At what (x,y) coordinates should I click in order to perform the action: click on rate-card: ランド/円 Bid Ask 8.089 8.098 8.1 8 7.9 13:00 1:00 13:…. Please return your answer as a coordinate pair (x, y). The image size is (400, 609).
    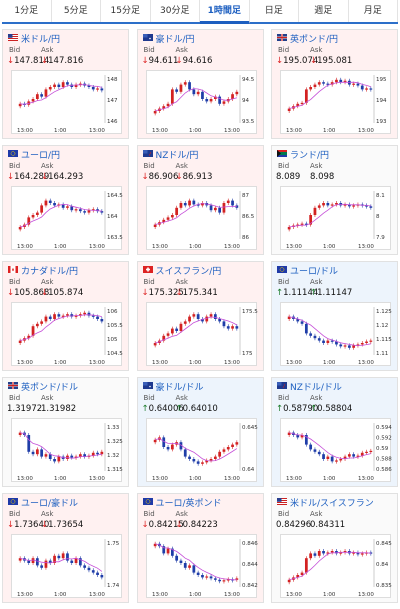
    Looking at the image, I should click on (334, 200).